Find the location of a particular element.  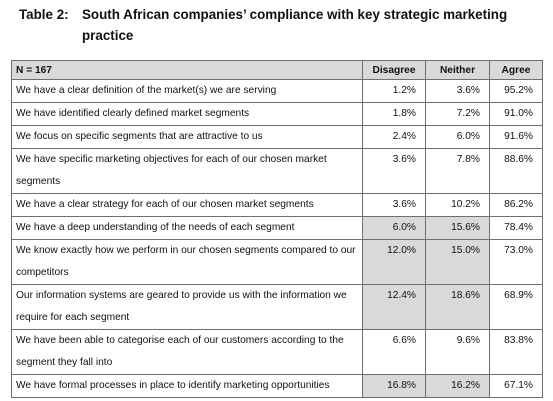

header-agree: Agree is located at coordinates (516, 70).